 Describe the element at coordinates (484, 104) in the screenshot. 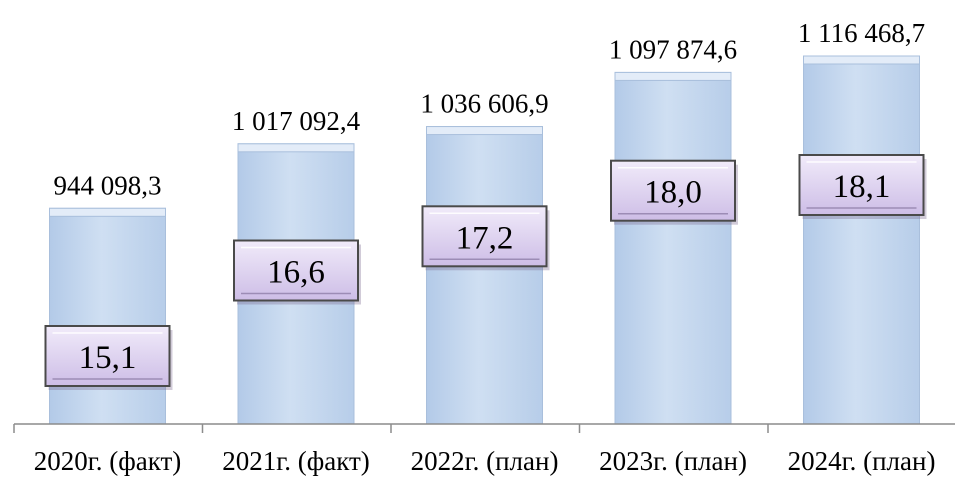

I see `value-label: 1 036 606,9` at that location.